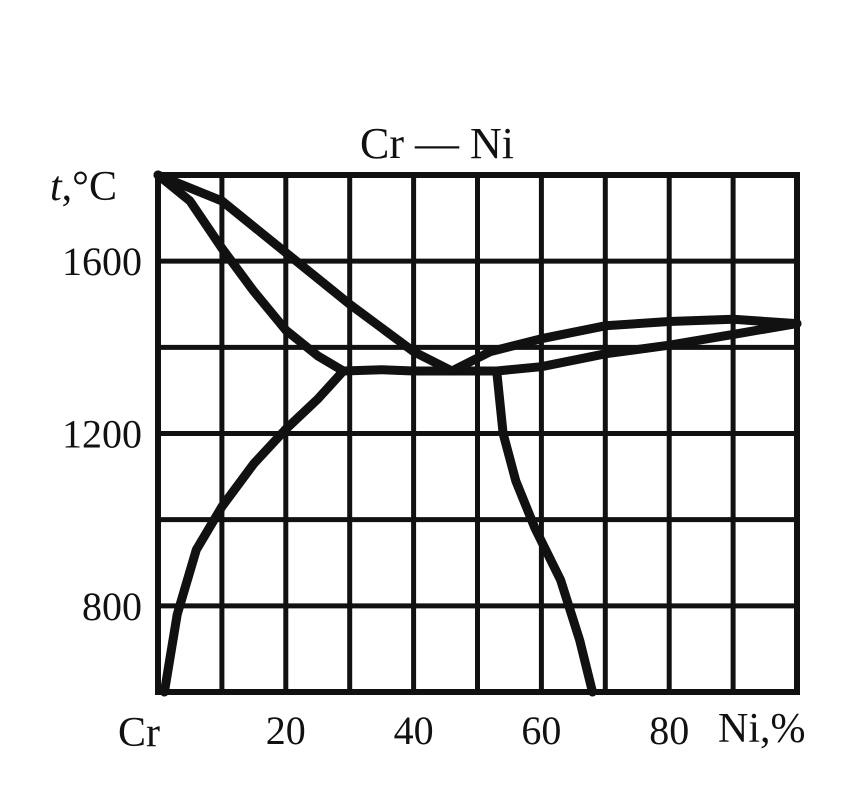 This screenshot has height=795, width=861. What do you see at coordinates (250, 273) in the screenshot?
I see `series-solidus-cr-side` at bounding box center [250, 273].